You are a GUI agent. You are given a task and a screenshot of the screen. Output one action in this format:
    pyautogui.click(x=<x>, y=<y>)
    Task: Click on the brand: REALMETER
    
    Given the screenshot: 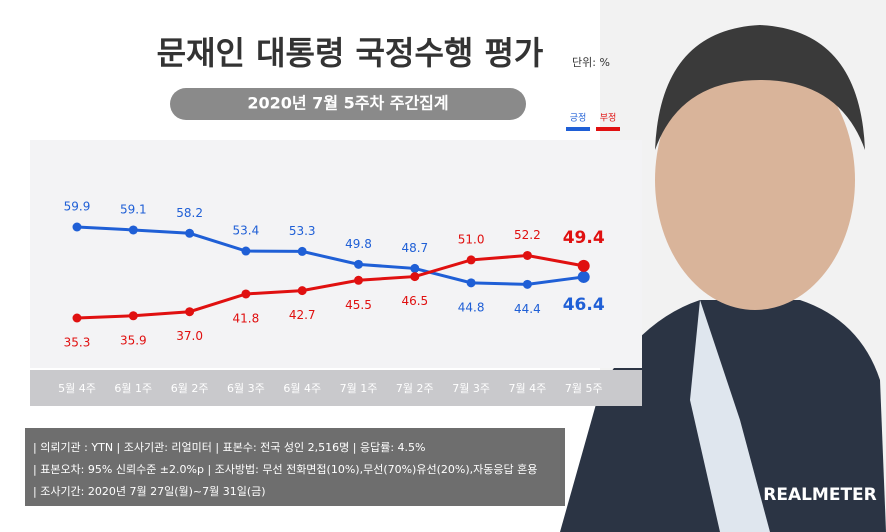 What is the action you would take?
    pyautogui.click(x=820, y=495)
    